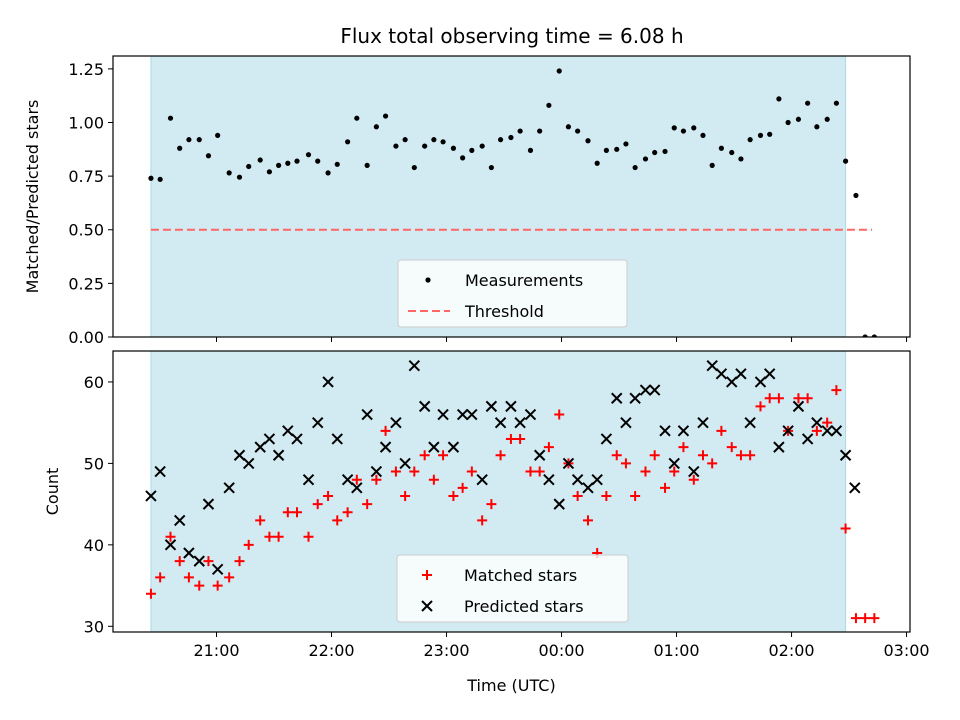 The image size is (960, 720). What do you see at coordinates (86, 230) in the screenshot?
I see `y-tick-label: 0.50` at bounding box center [86, 230].